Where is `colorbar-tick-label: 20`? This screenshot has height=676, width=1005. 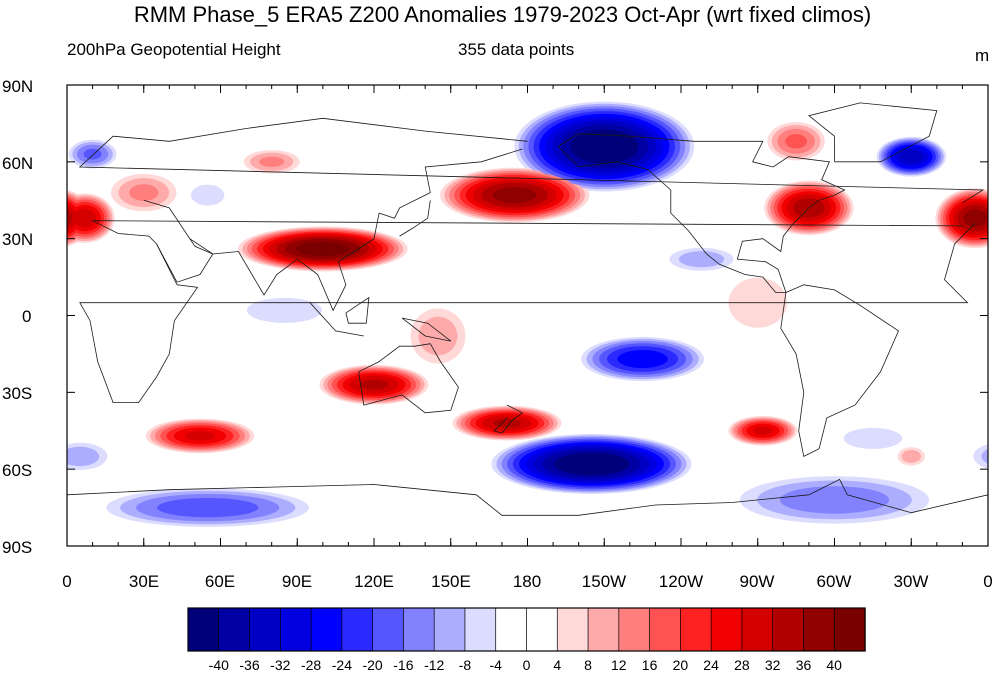
colorbar-tick-label: 20 is located at coordinates (680, 665).